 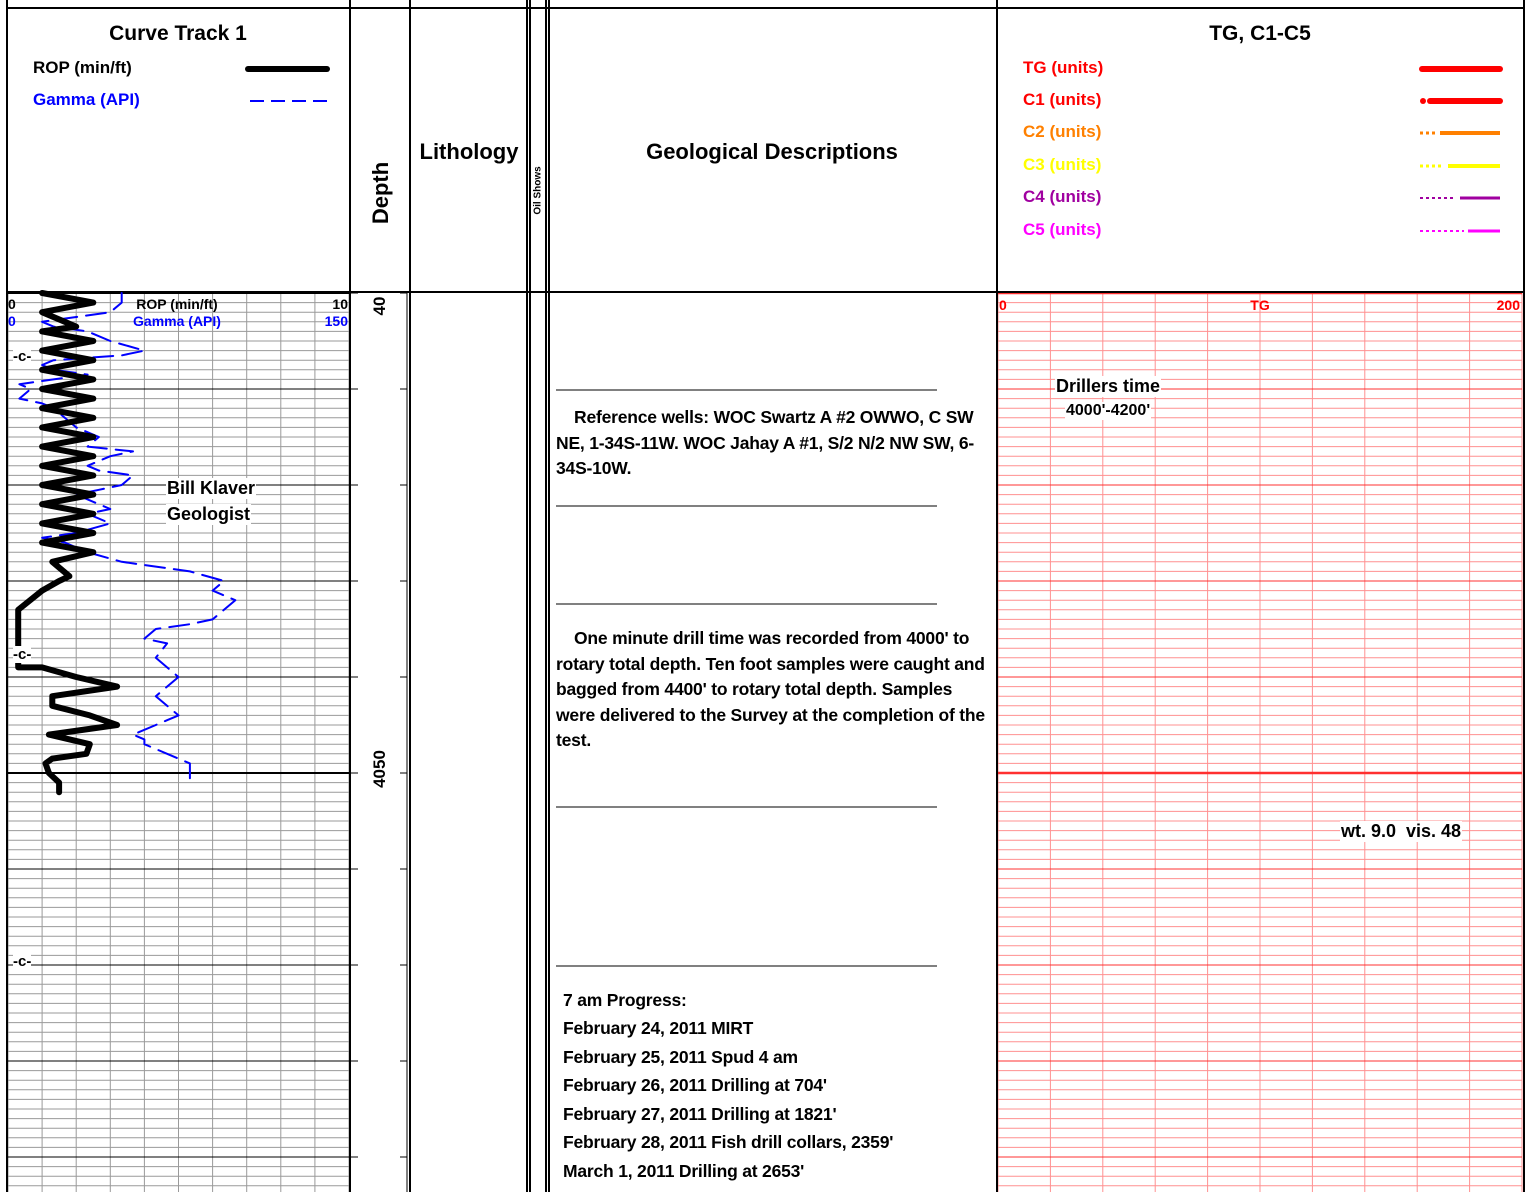 I want to click on curve-track-title: Curve Track 1, so click(x=178, y=33).